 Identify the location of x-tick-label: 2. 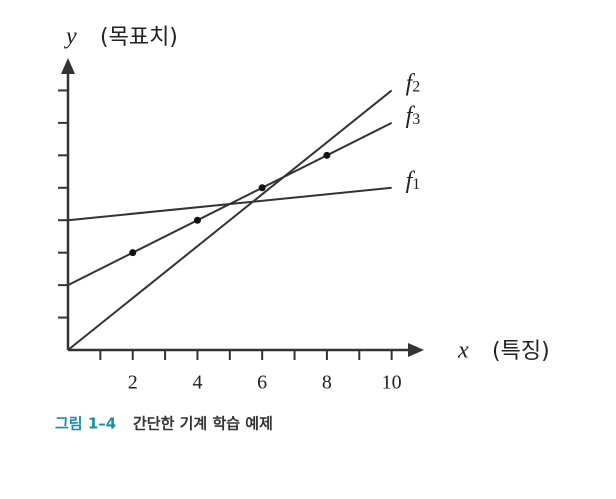
(133, 383).